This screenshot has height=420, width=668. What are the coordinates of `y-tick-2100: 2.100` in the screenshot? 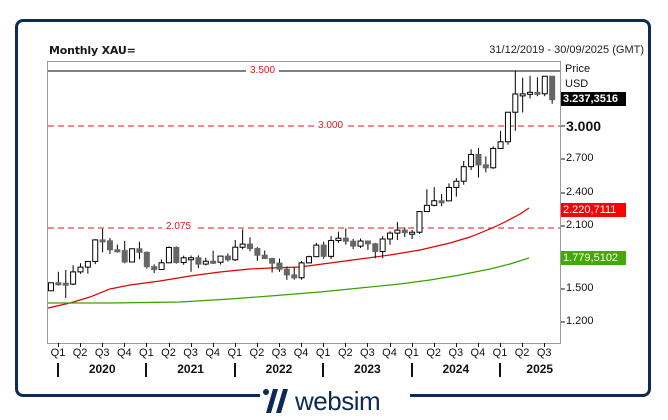 It's located at (580, 225).